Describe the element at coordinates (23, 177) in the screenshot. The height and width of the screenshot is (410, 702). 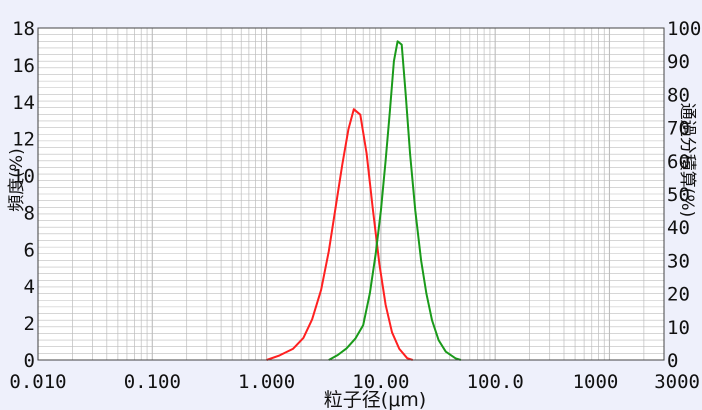
I see `y-tick-label-left: 10` at that location.